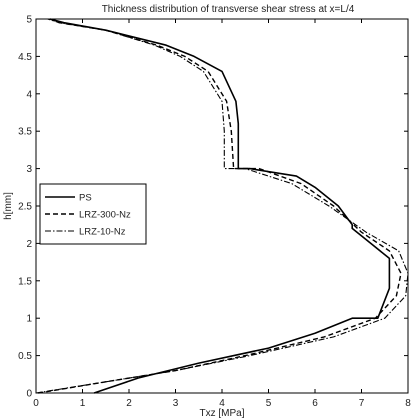 This screenshot has height=420, width=420. I want to click on y-tick-label: 5, so click(29, 20).